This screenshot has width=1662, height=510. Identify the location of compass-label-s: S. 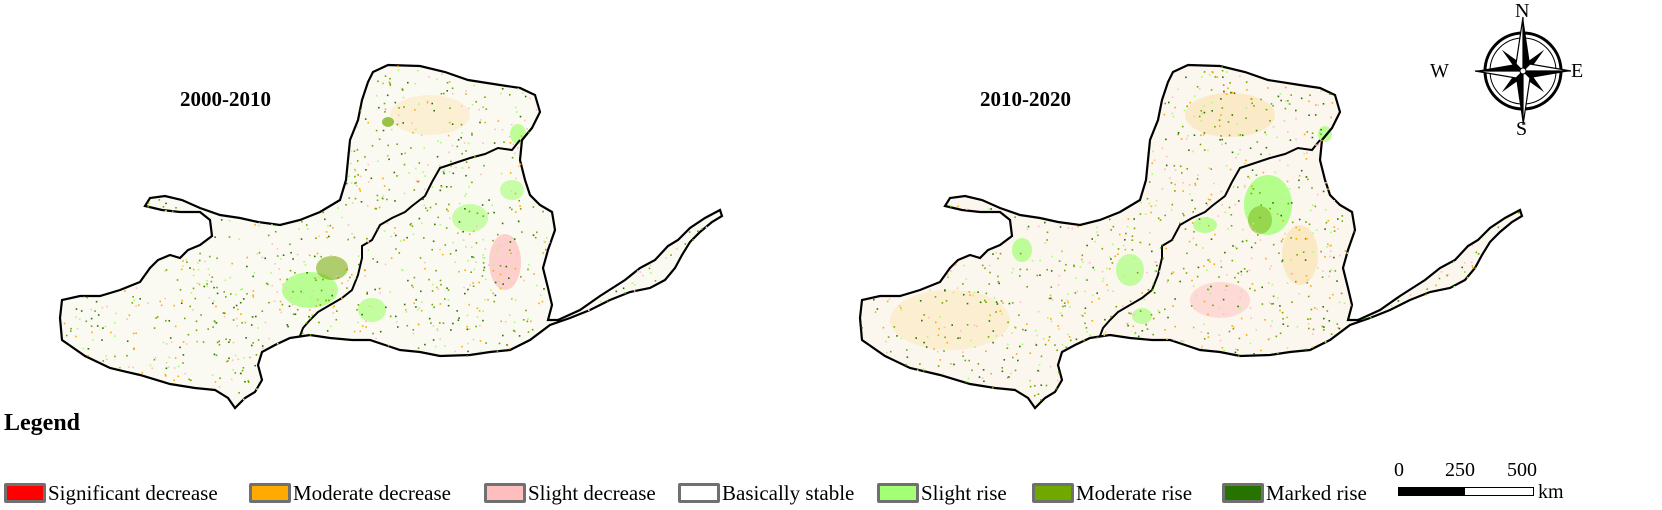
(1522, 129).